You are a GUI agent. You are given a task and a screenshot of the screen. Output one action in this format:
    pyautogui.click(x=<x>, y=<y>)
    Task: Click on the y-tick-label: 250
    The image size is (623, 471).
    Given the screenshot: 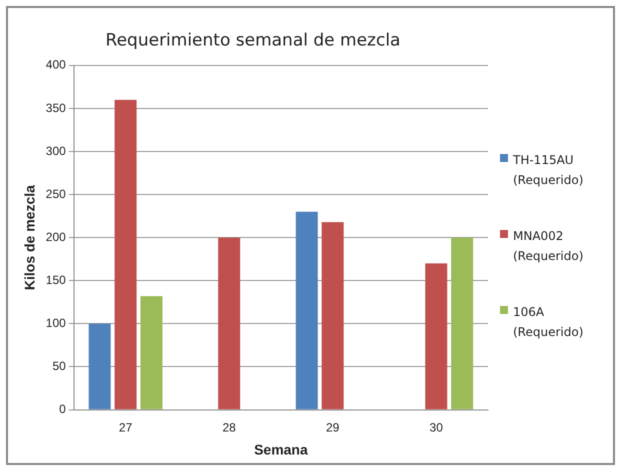 What is the action you would take?
    pyautogui.click(x=56, y=193)
    